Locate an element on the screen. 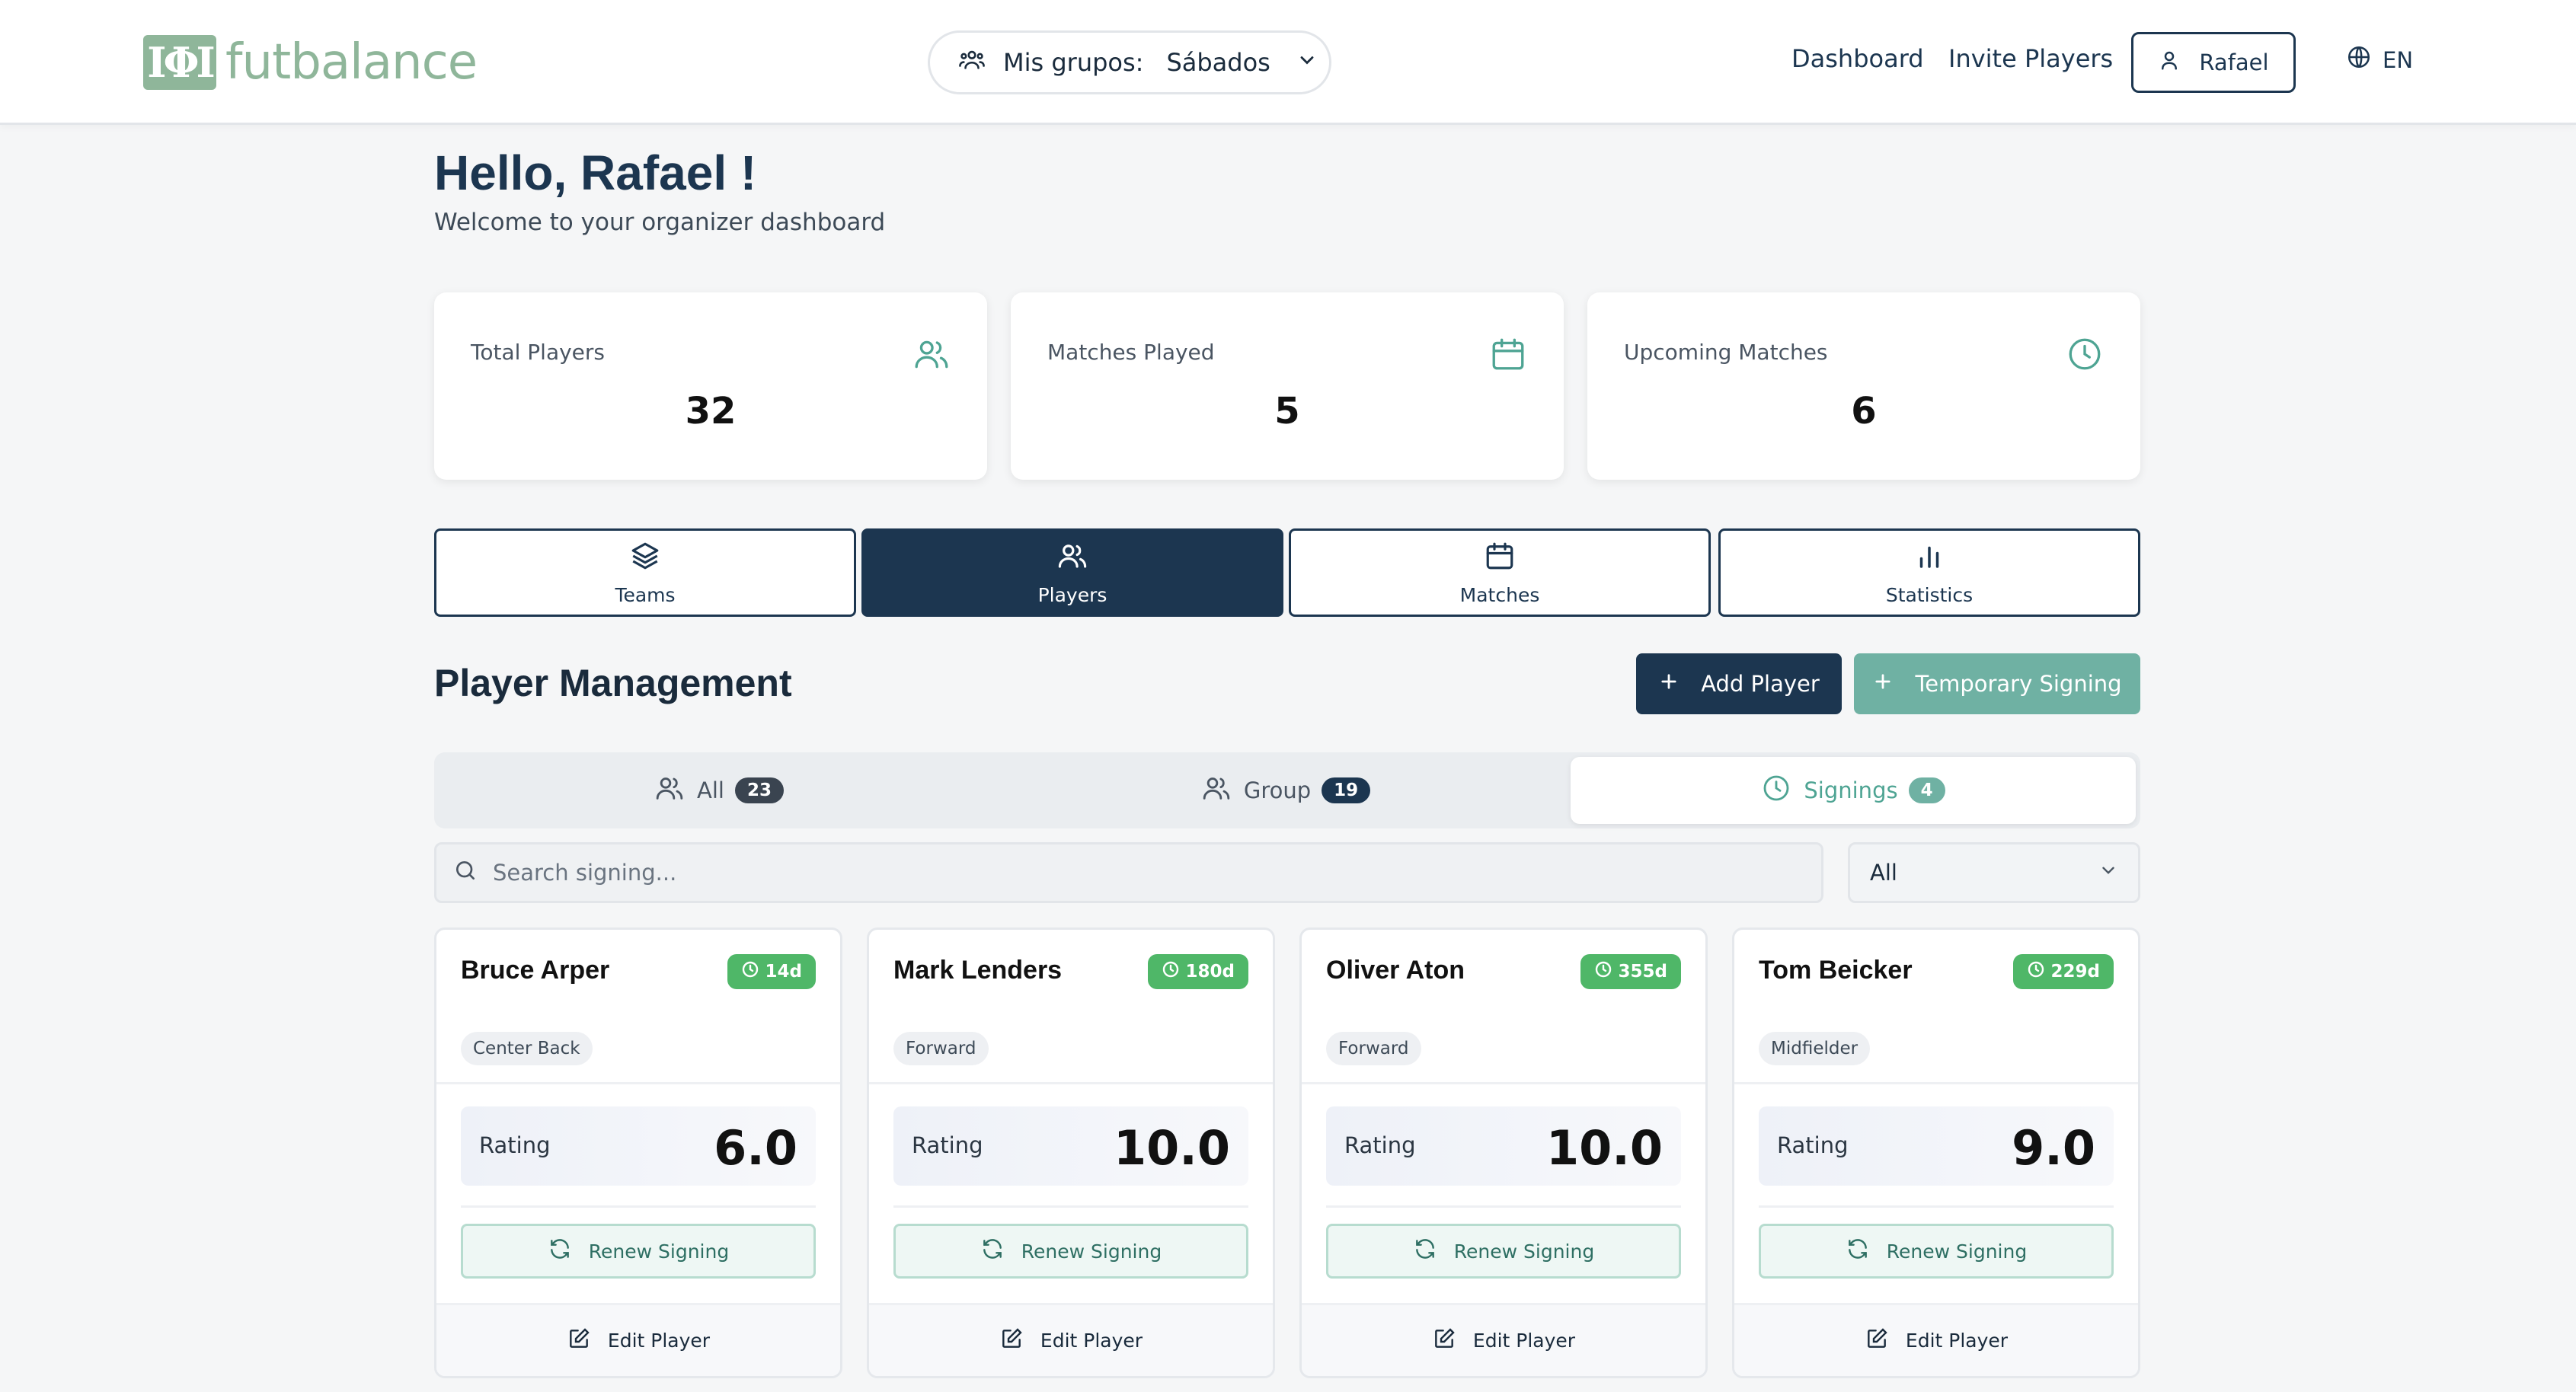  days-remaining: 355d is located at coordinates (1643, 972).